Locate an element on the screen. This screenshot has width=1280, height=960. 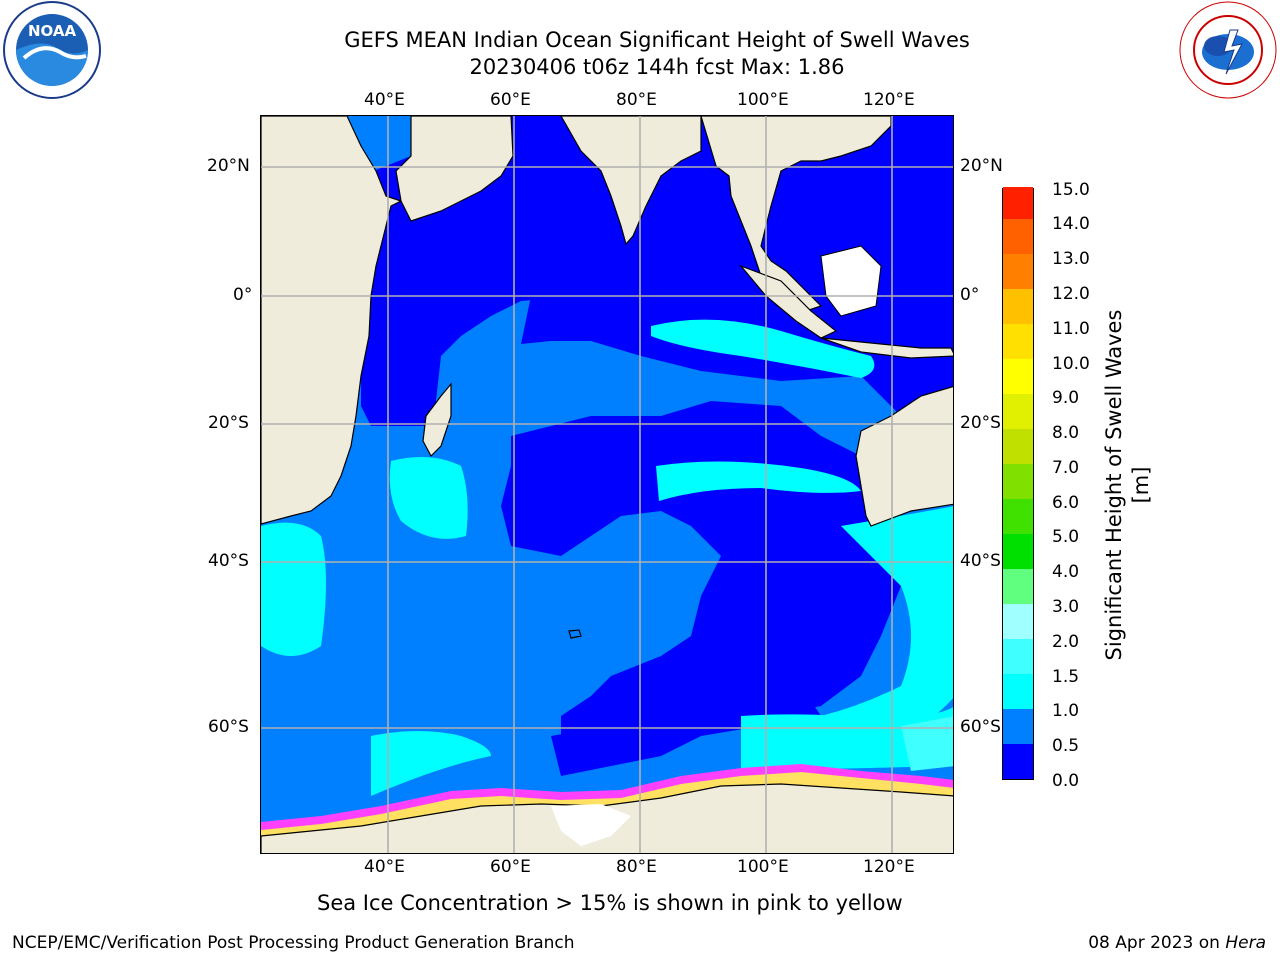
nws-logo is located at coordinates (1228, 50).